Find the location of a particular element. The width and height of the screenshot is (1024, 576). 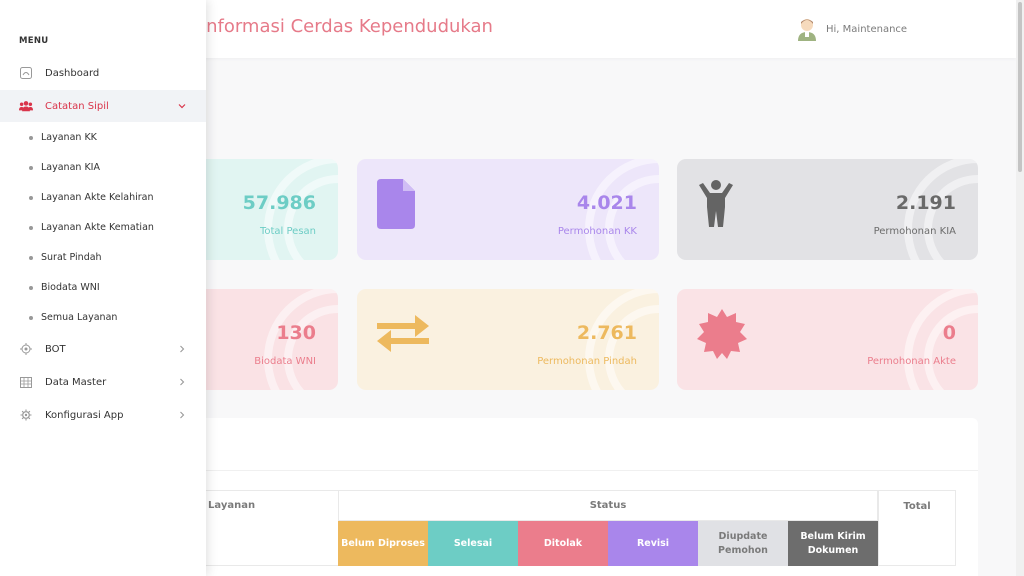

card-value: 130 is located at coordinates (296, 333).